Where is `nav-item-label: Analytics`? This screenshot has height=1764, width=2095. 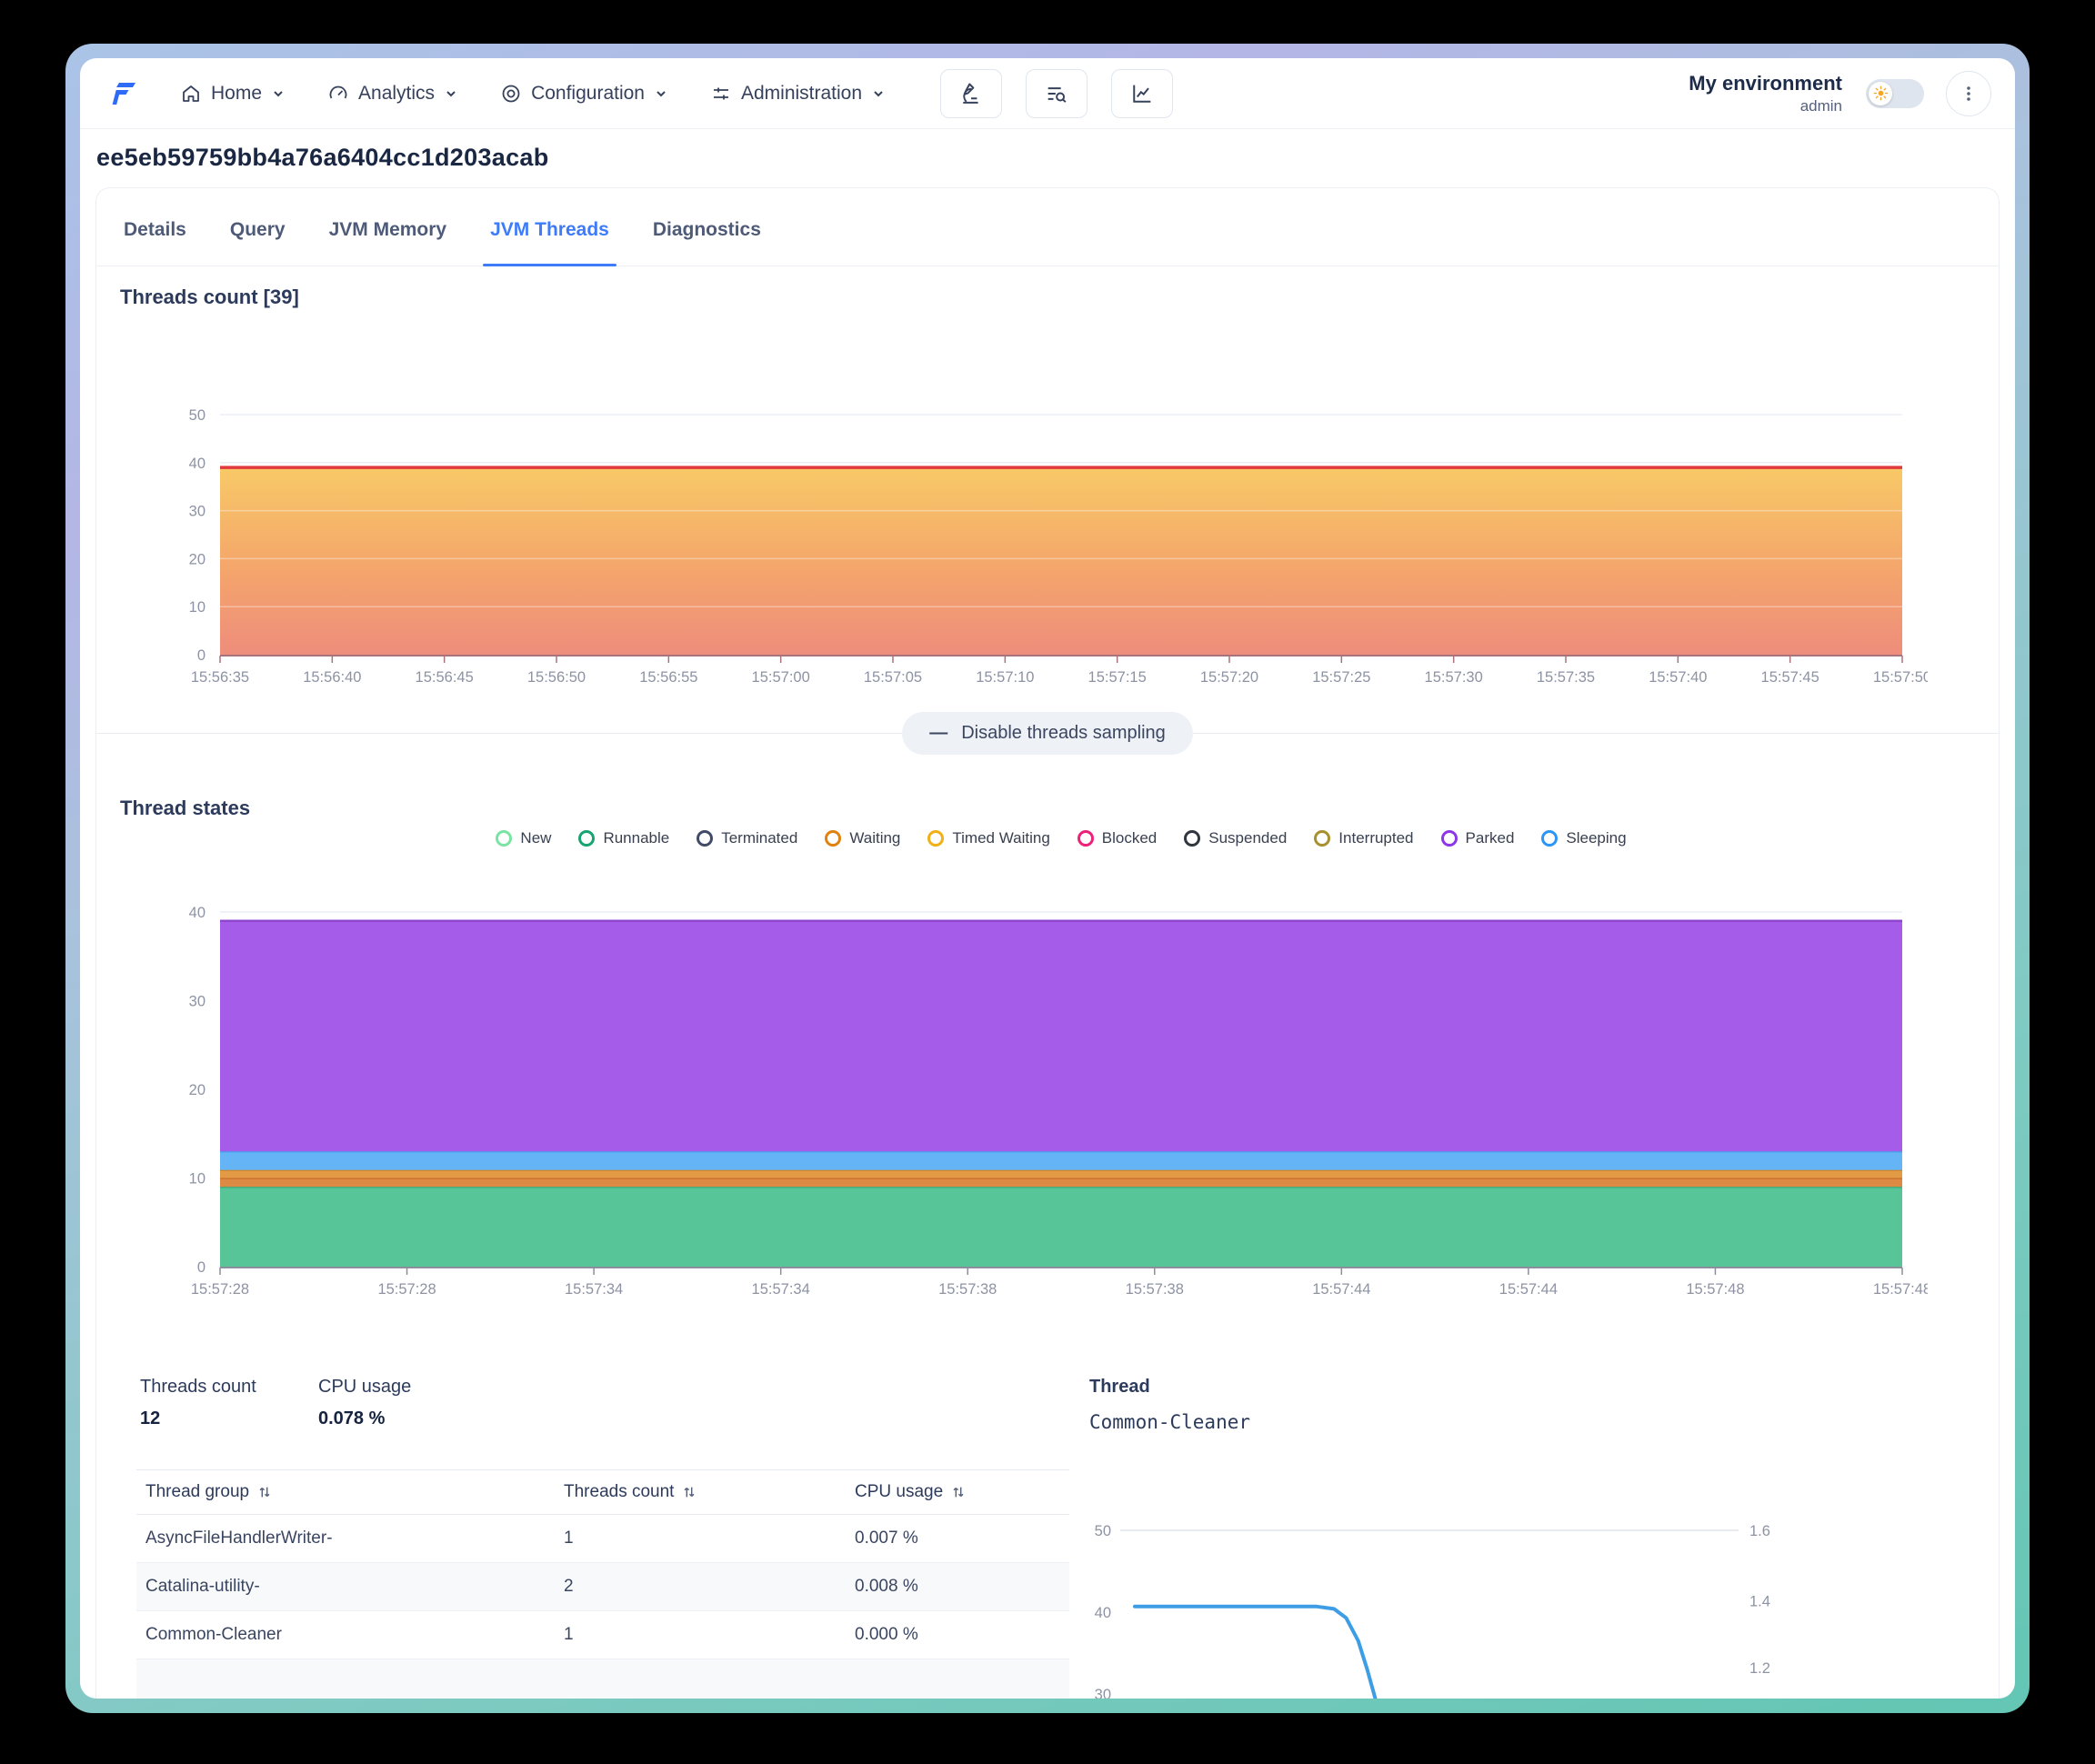
nav-item-label: Analytics is located at coordinates (397, 93).